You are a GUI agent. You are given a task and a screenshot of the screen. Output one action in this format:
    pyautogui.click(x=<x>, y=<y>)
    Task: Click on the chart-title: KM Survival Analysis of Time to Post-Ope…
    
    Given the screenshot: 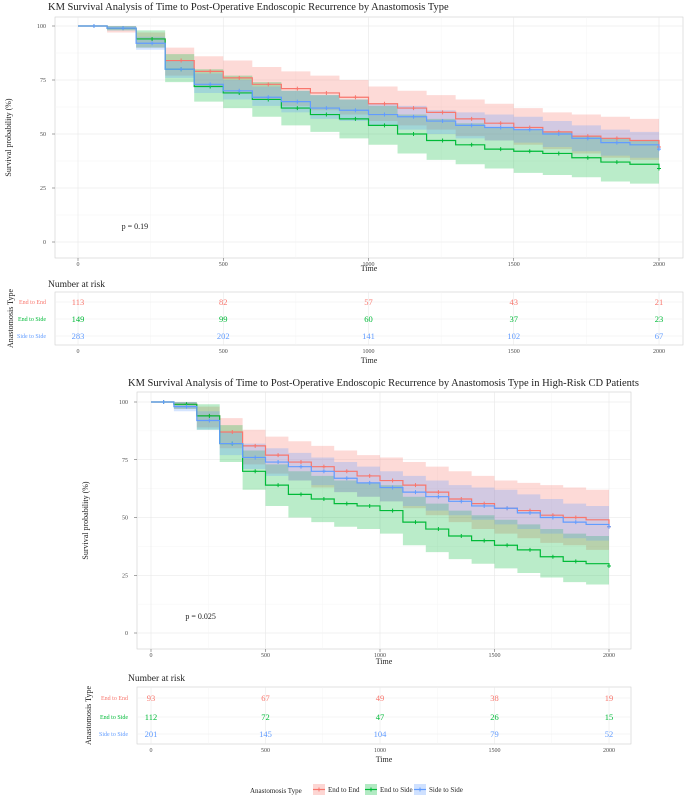 What is the action you would take?
    pyautogui.click(x=248, y=7)
    